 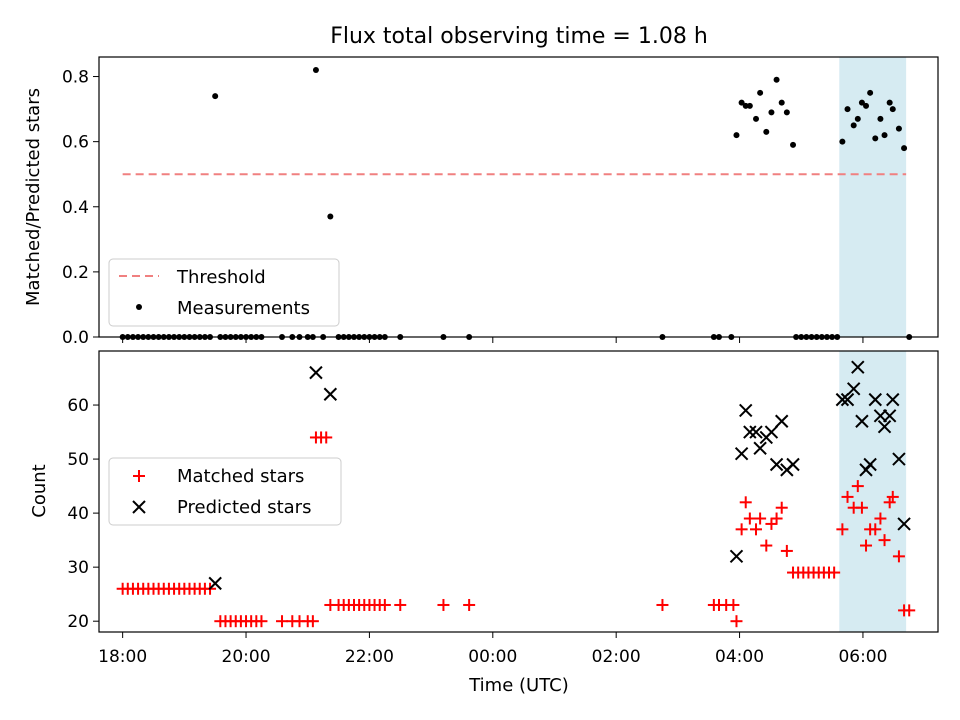 What do you see at coordinates (873, 197) in the screenshot?
I see `ratio-highlight-span` at bounding box center [873, 197].